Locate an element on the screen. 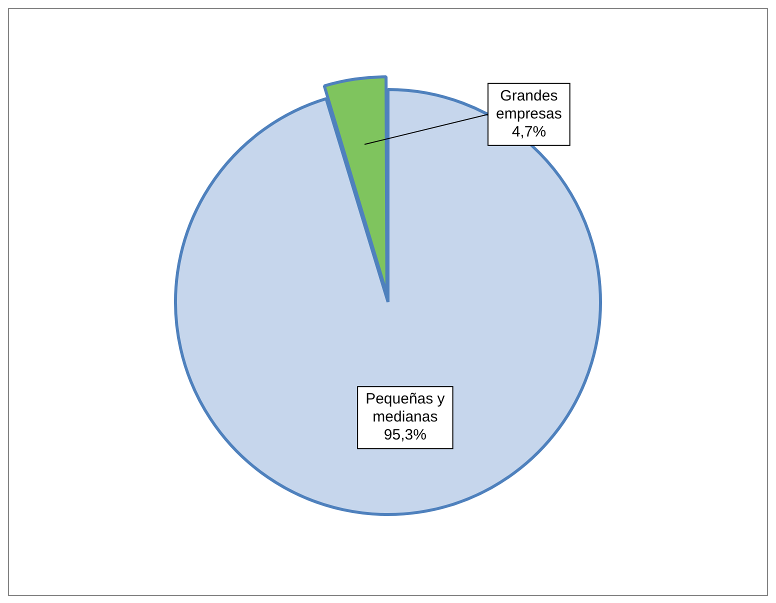  data-label: 4,7% is located at coordinates (529, 132).